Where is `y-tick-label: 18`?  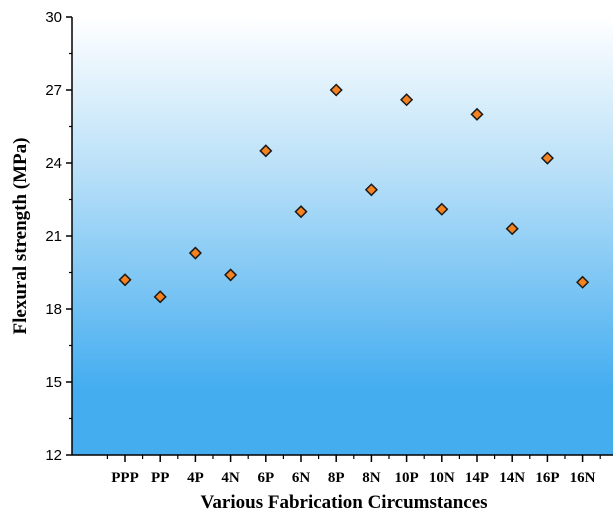
y-tick-label: 18 is located at coordinates (53, 309).